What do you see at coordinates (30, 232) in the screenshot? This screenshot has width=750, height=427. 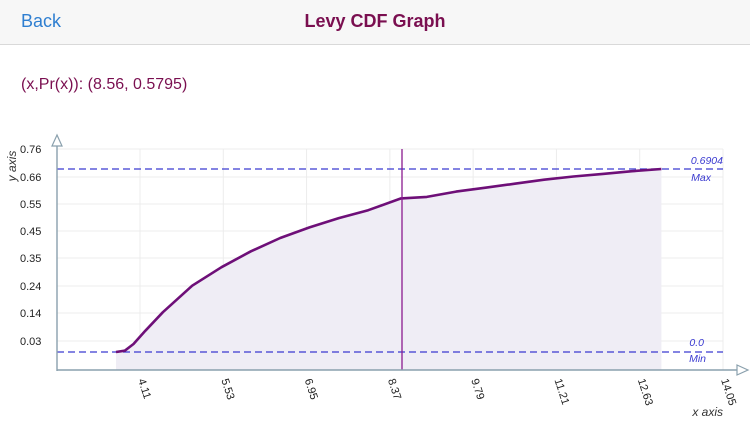 I see `y-tick-label: 0.45` at bounding box center [30, 232].